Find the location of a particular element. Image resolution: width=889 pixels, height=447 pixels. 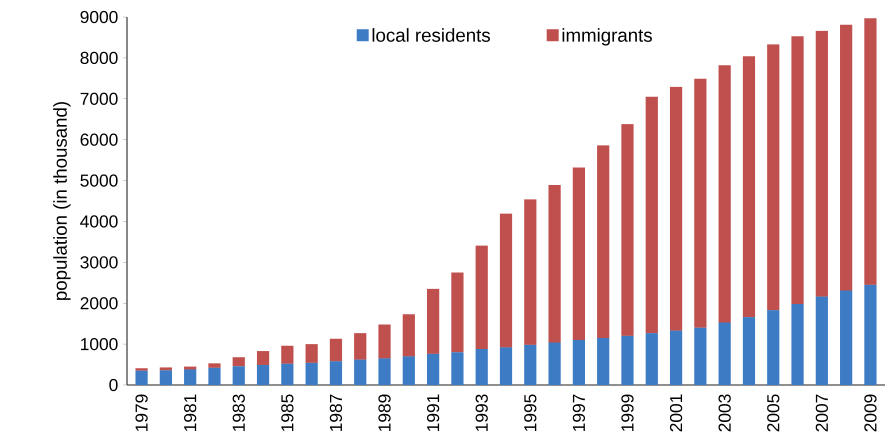

x-tick-label: 1983 is located at coordinates (238, 412).